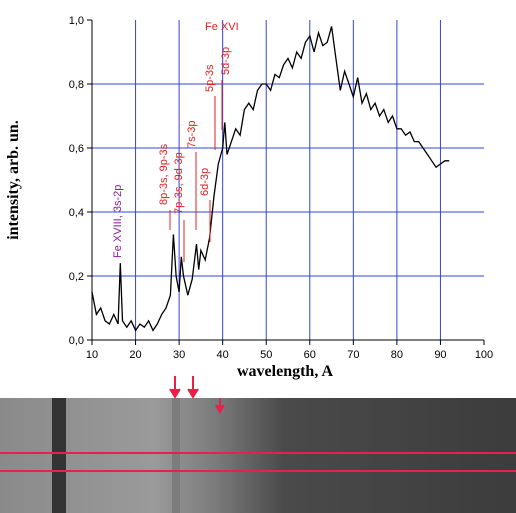 This screenshot has width=516, height=513. I want to click on image-band, so click(176, 455).